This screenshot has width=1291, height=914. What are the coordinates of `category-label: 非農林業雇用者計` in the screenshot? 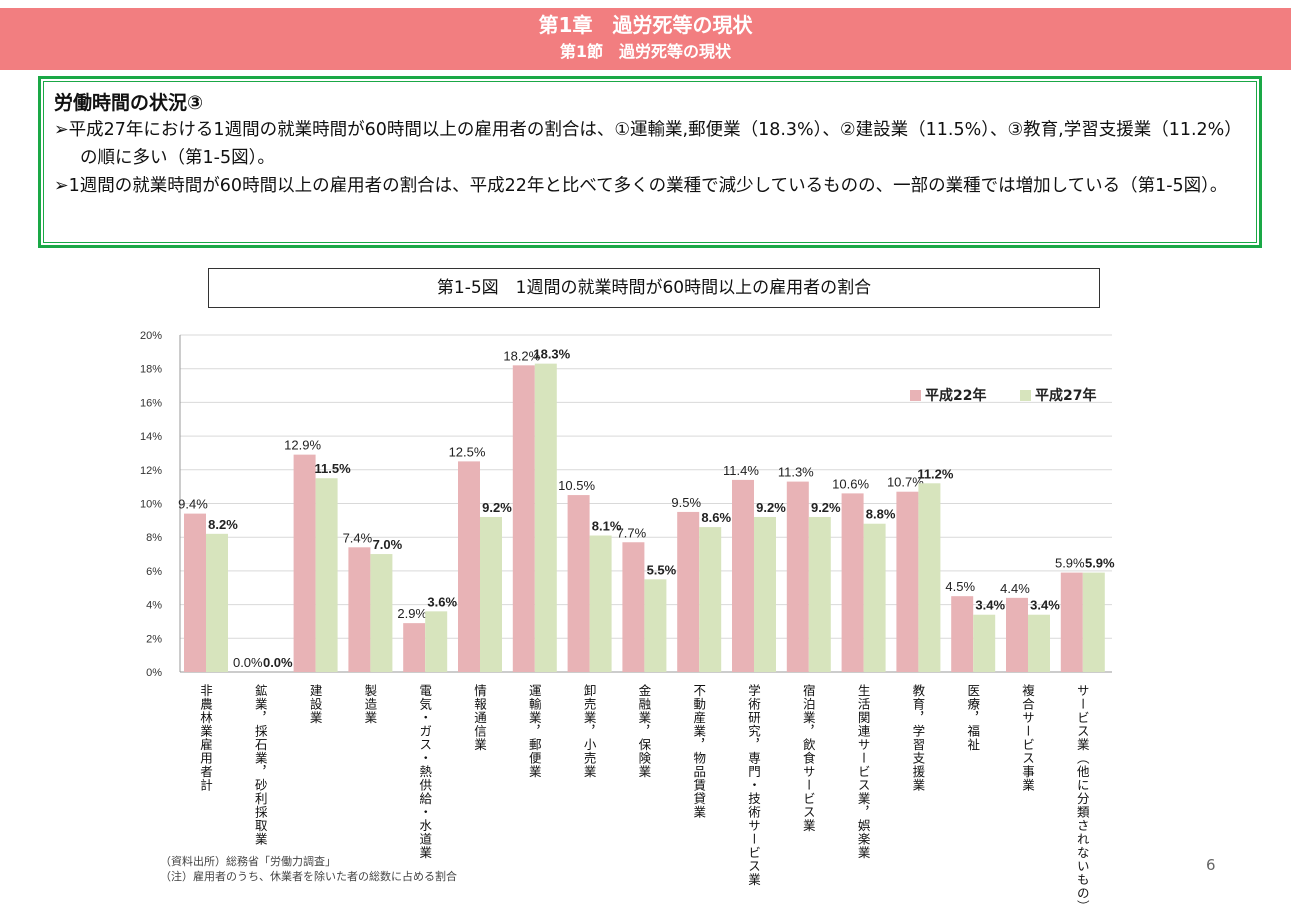 It's located at (205, 738).